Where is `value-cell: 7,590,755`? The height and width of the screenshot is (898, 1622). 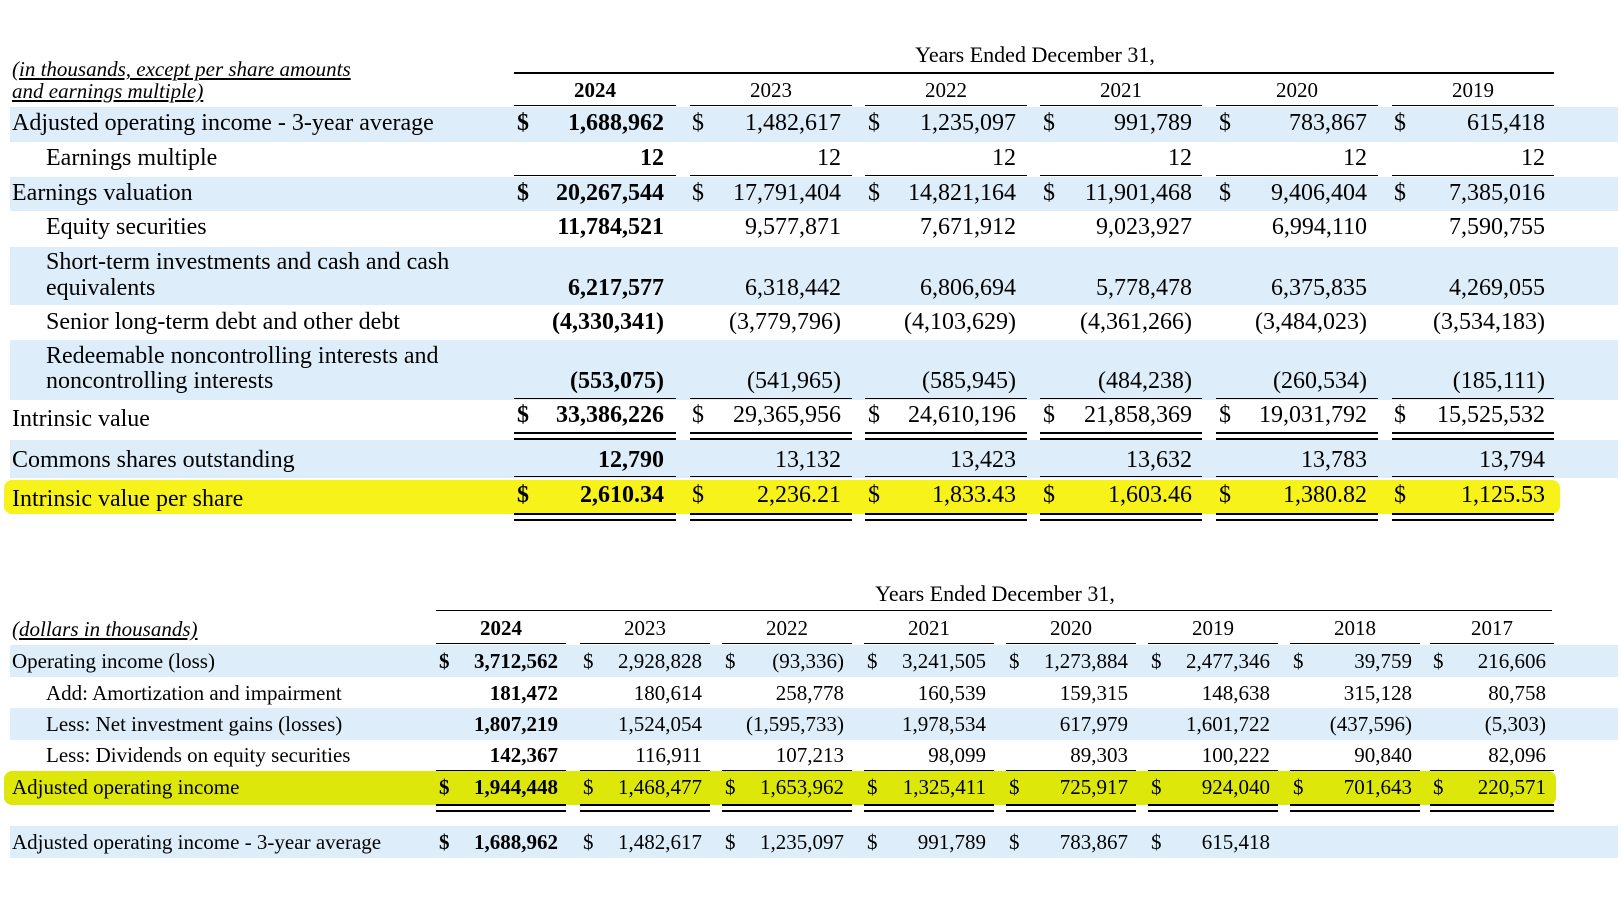 value-cell: 7,590,755 is located at coordinates (1497, 227).